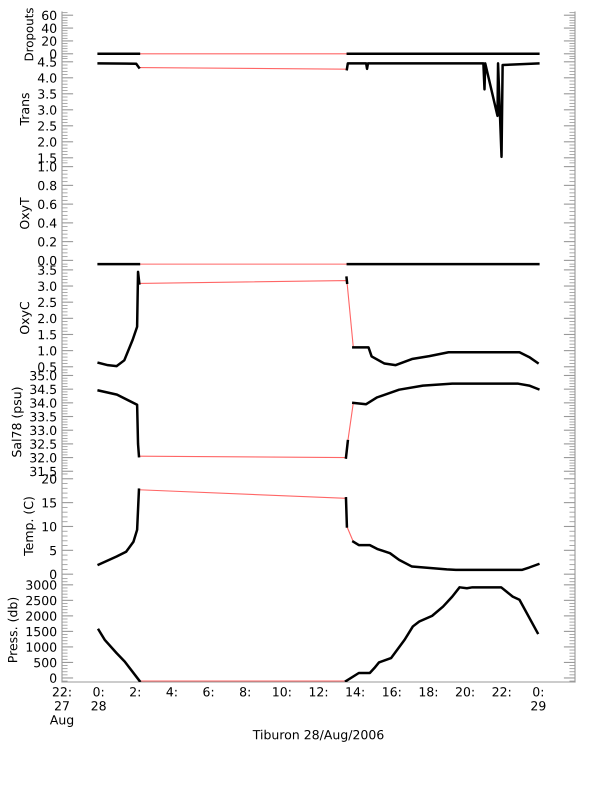 The width and height of the screenshot is (612, 785). I want to click on x-tick-label: 12:, so click(319, 691).